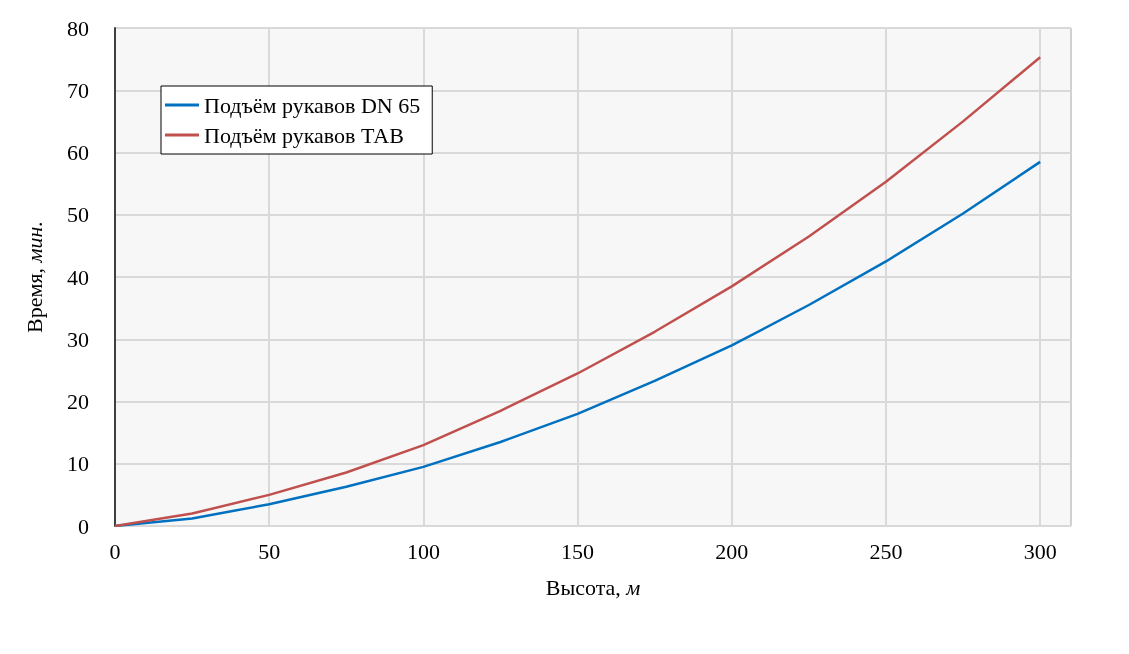 The height and width of the screenshot is (654, 1129). What do you see at coordinates (312, 105) in the screenshot?
I see `legend-label: Подъём рукавов DN 65` at bounding box center [312, 105].